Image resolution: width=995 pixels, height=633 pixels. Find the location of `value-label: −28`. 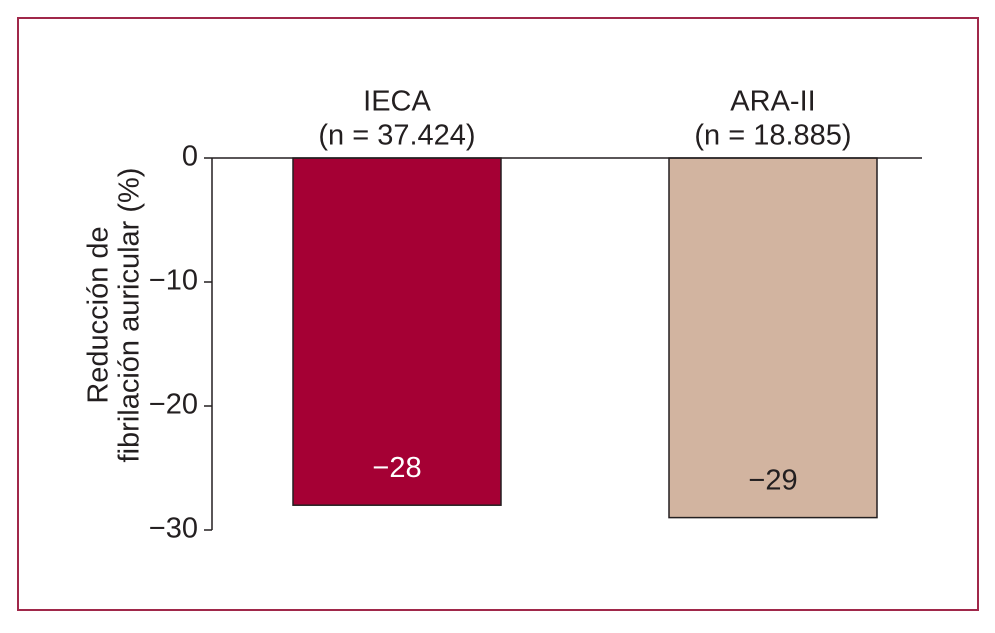

value-label: −28 is located at coordinates (396, 468).